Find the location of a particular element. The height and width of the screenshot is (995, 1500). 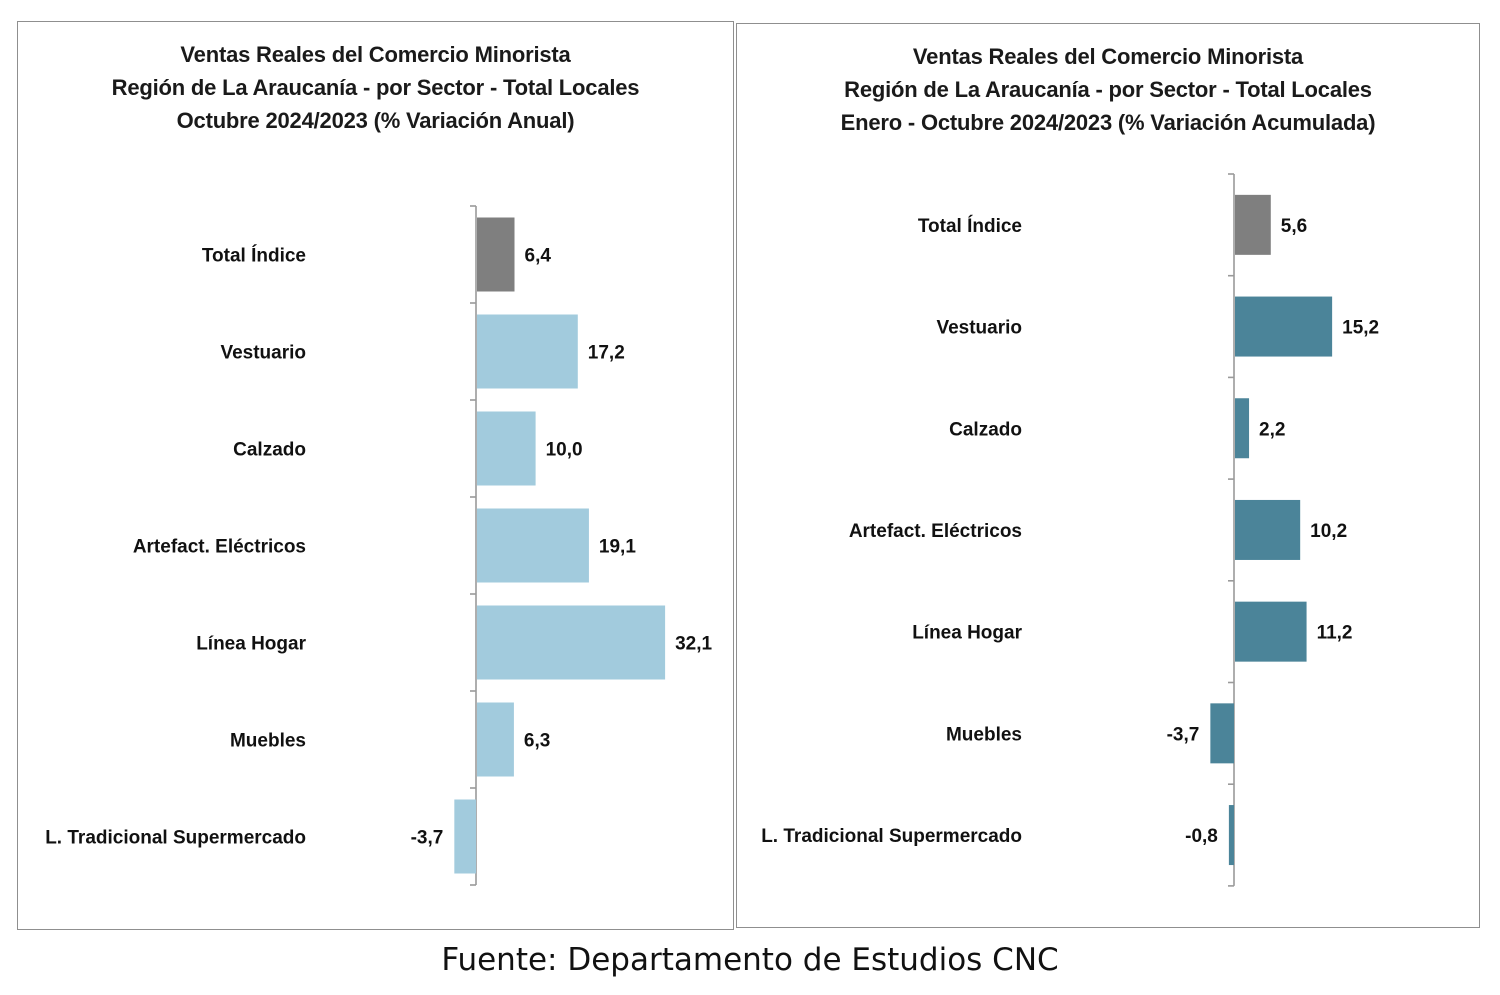

data-label: 10,2 is located at coordinates (1328, 531).